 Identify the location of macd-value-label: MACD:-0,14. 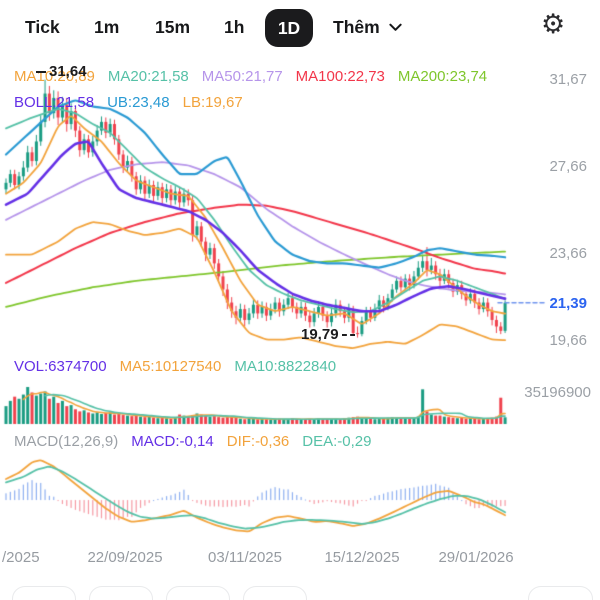
(172, 441).